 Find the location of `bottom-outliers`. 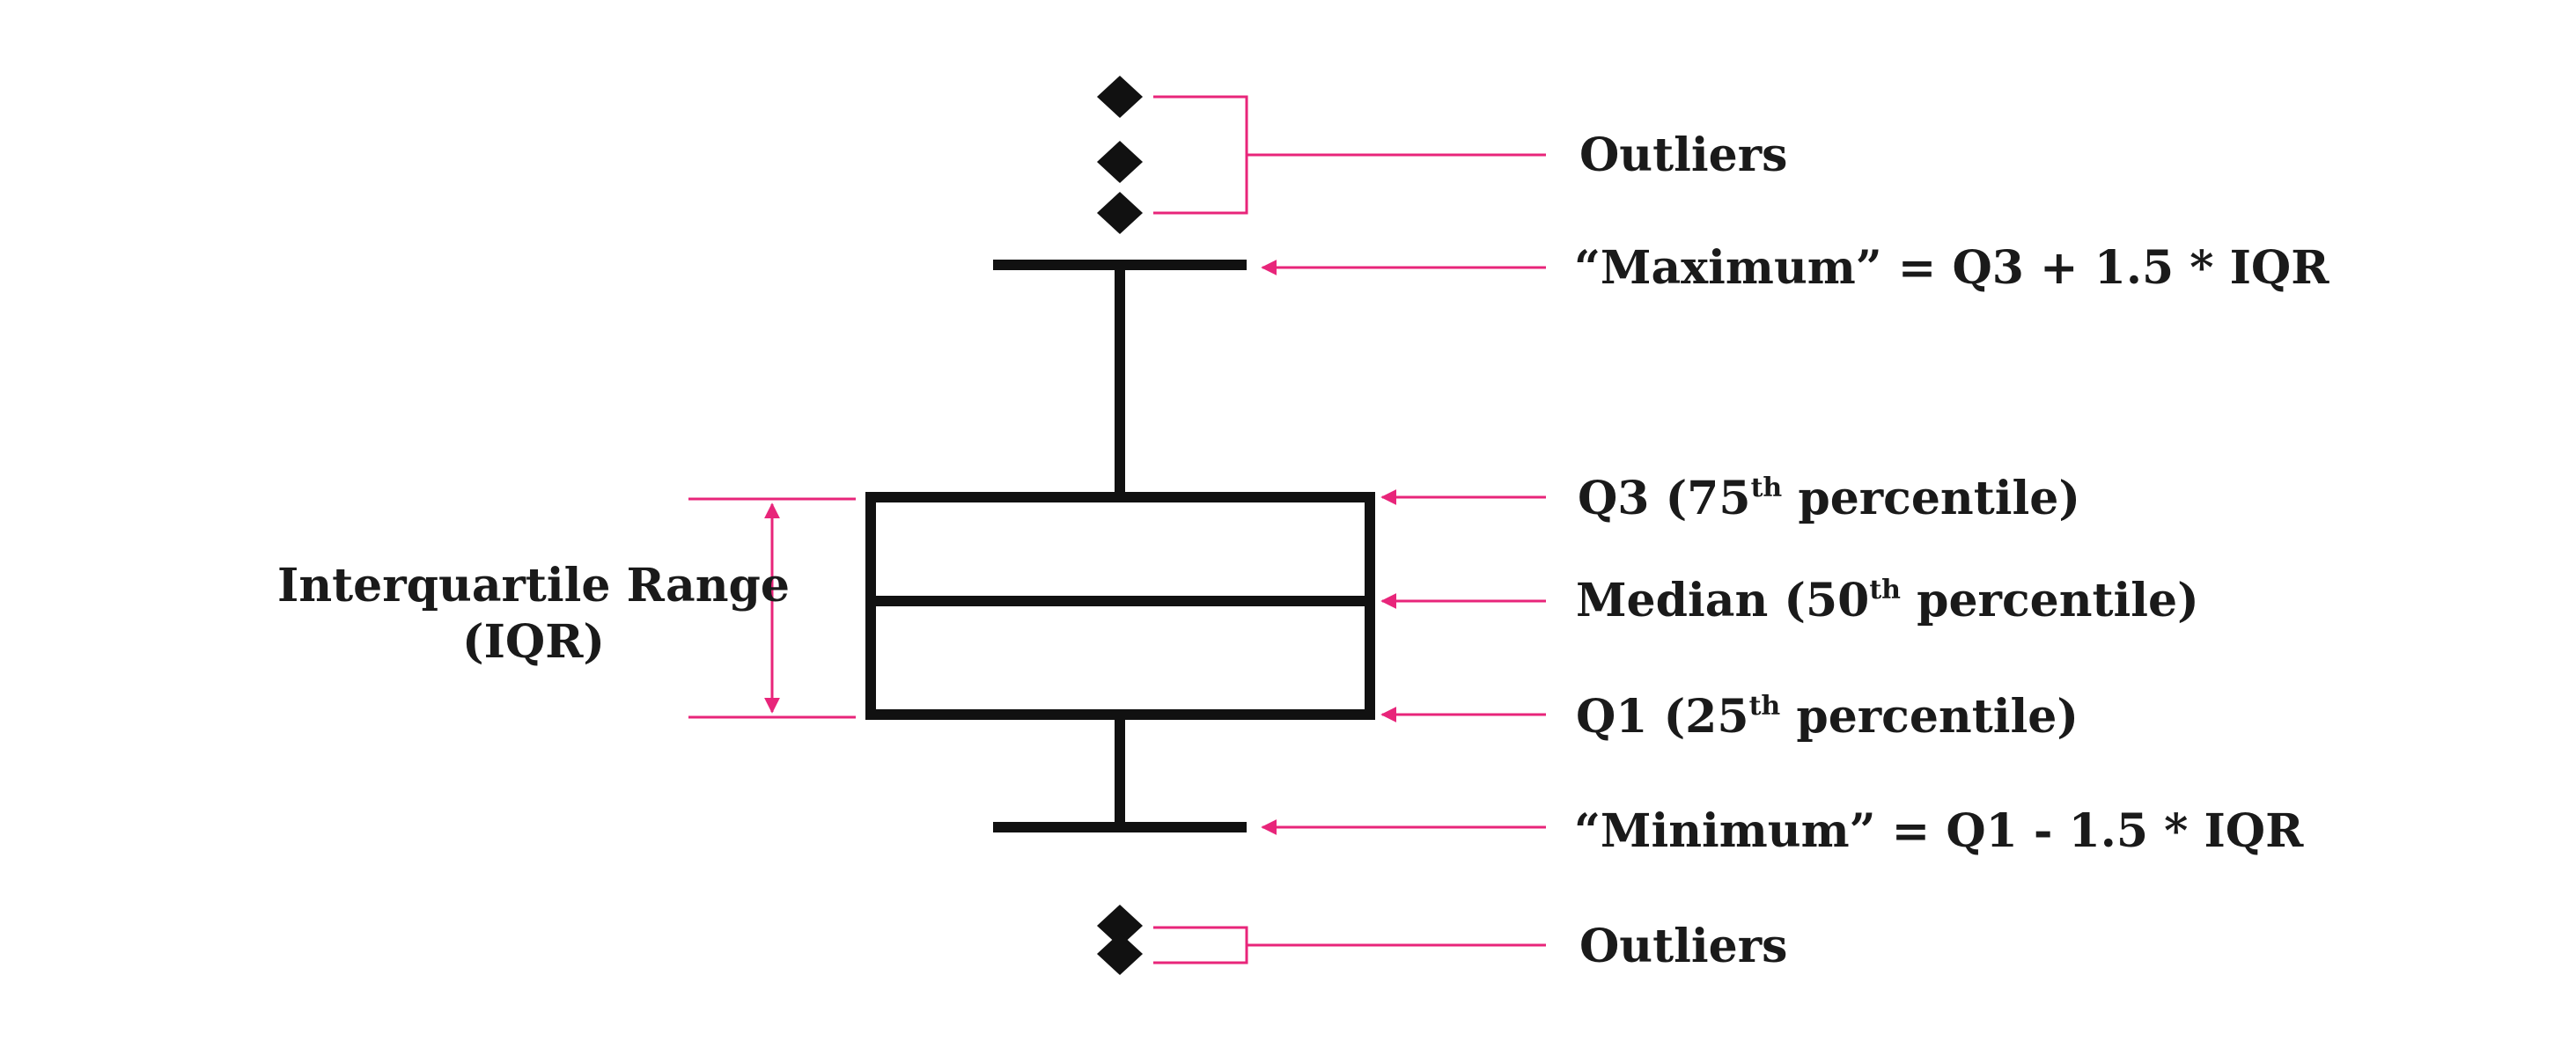

bottom-outliers is located at coordinates (1120, 940).